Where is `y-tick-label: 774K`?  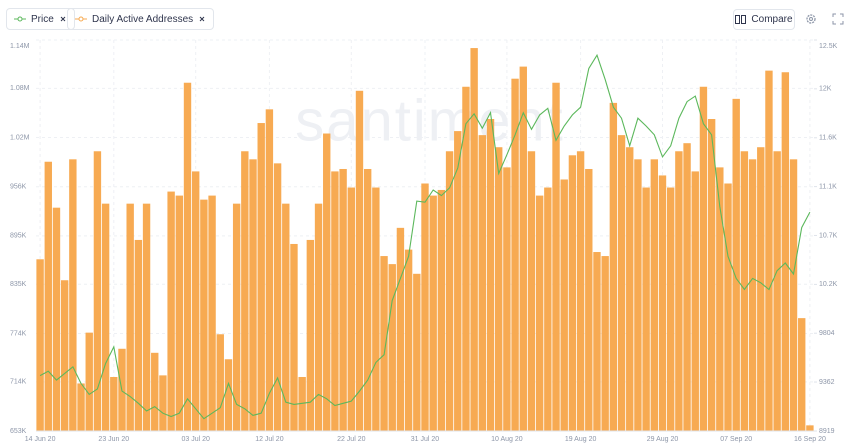
y-tick-label: 774K is located at coordinates (18, 333).